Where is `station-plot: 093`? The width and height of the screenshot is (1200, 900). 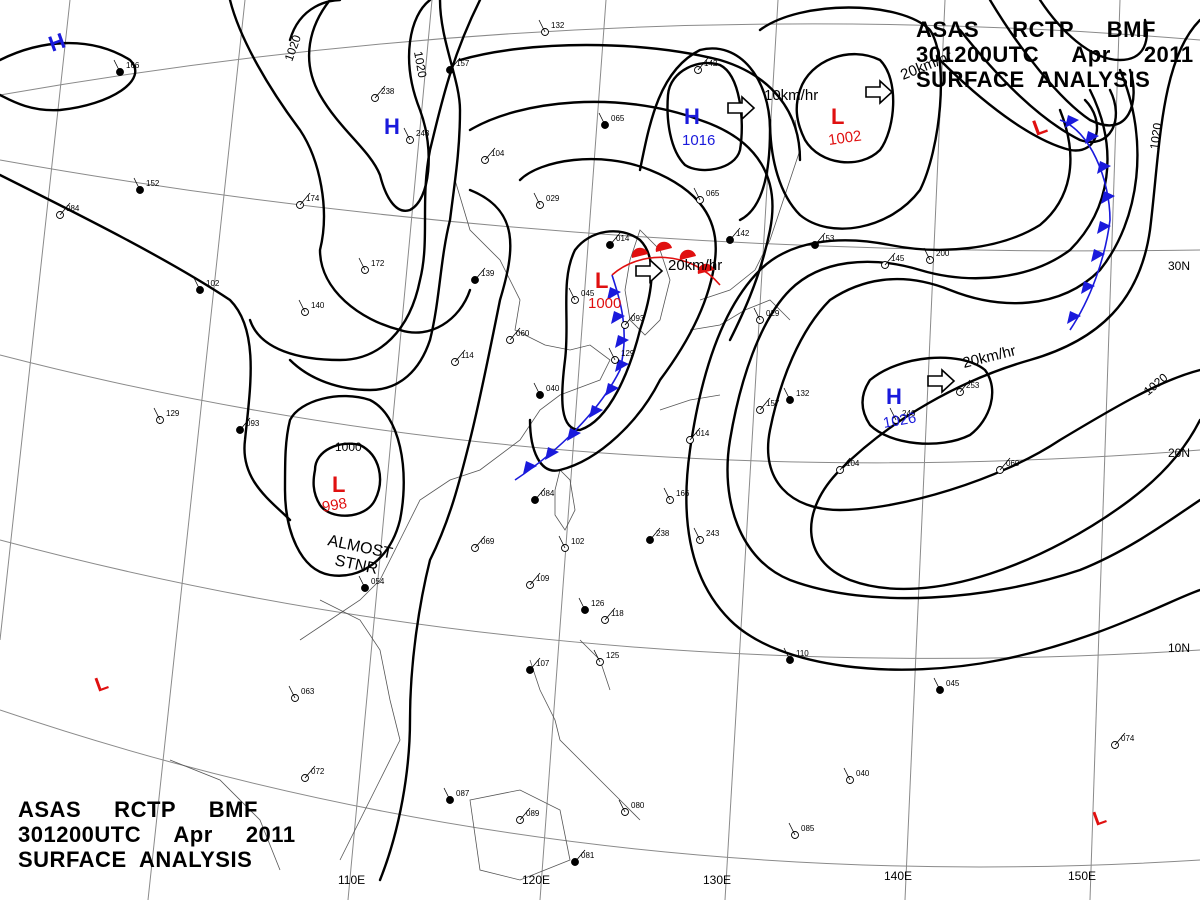
station-plot: 093 is located at coordinates (633, 320).